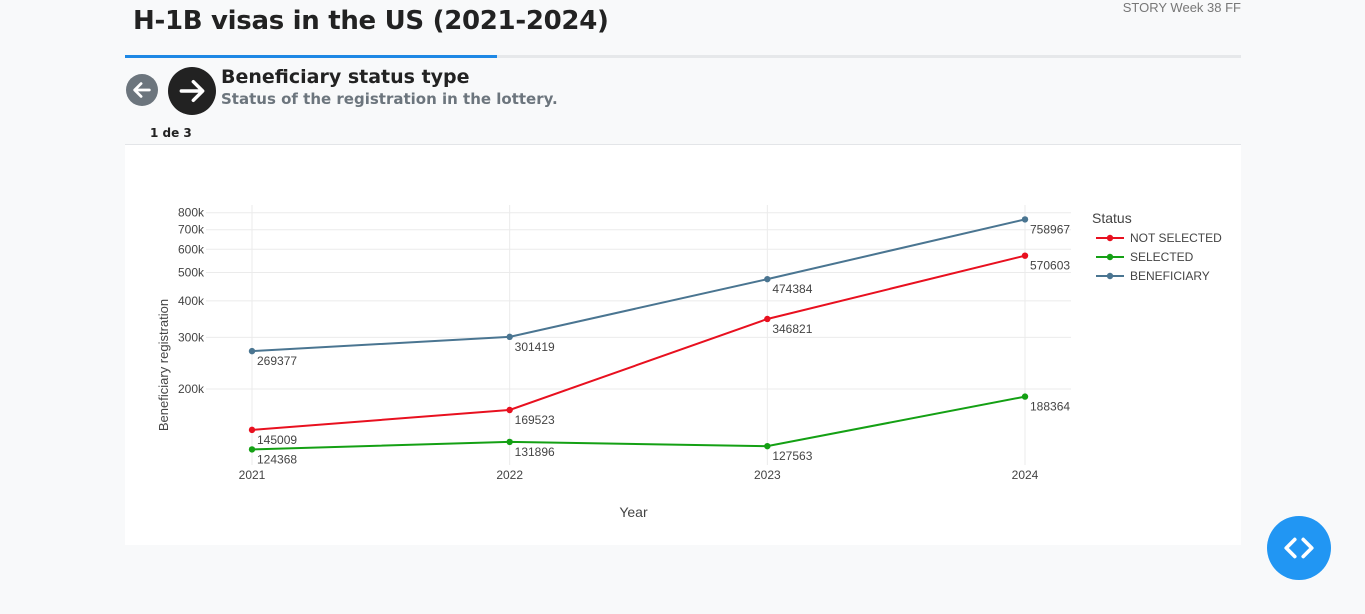  What do you see at coordinates (191, 389) in the screenshot?
I see `y-tick-label: 200k` at bounding box center [191, 389].